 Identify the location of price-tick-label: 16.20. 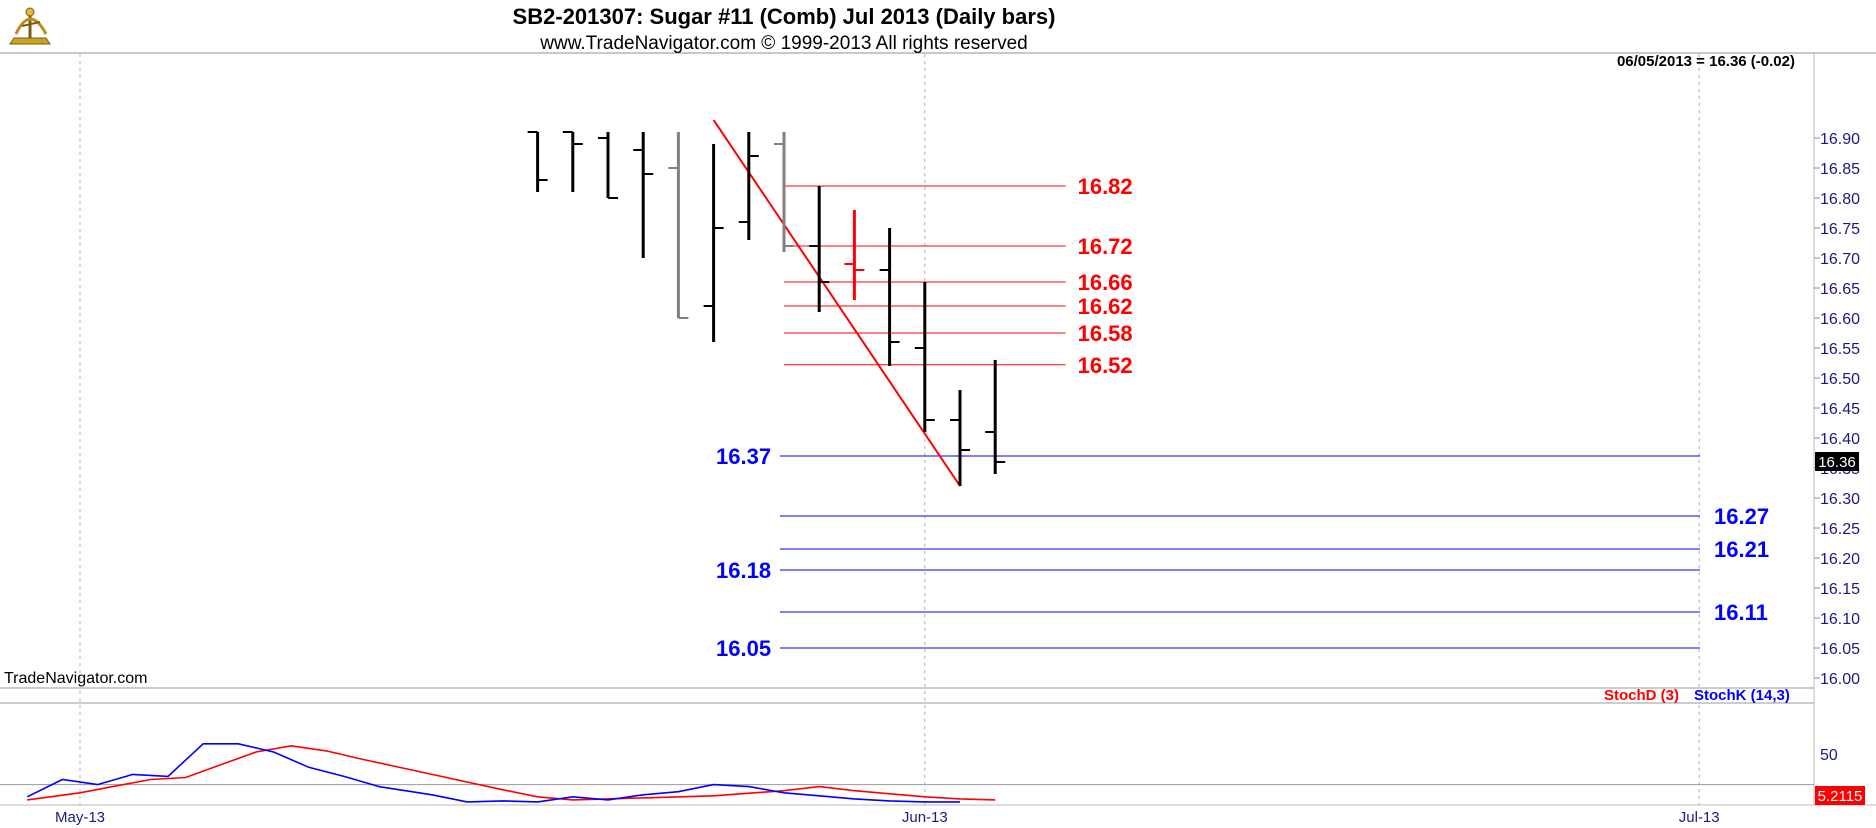
(1840, 559).